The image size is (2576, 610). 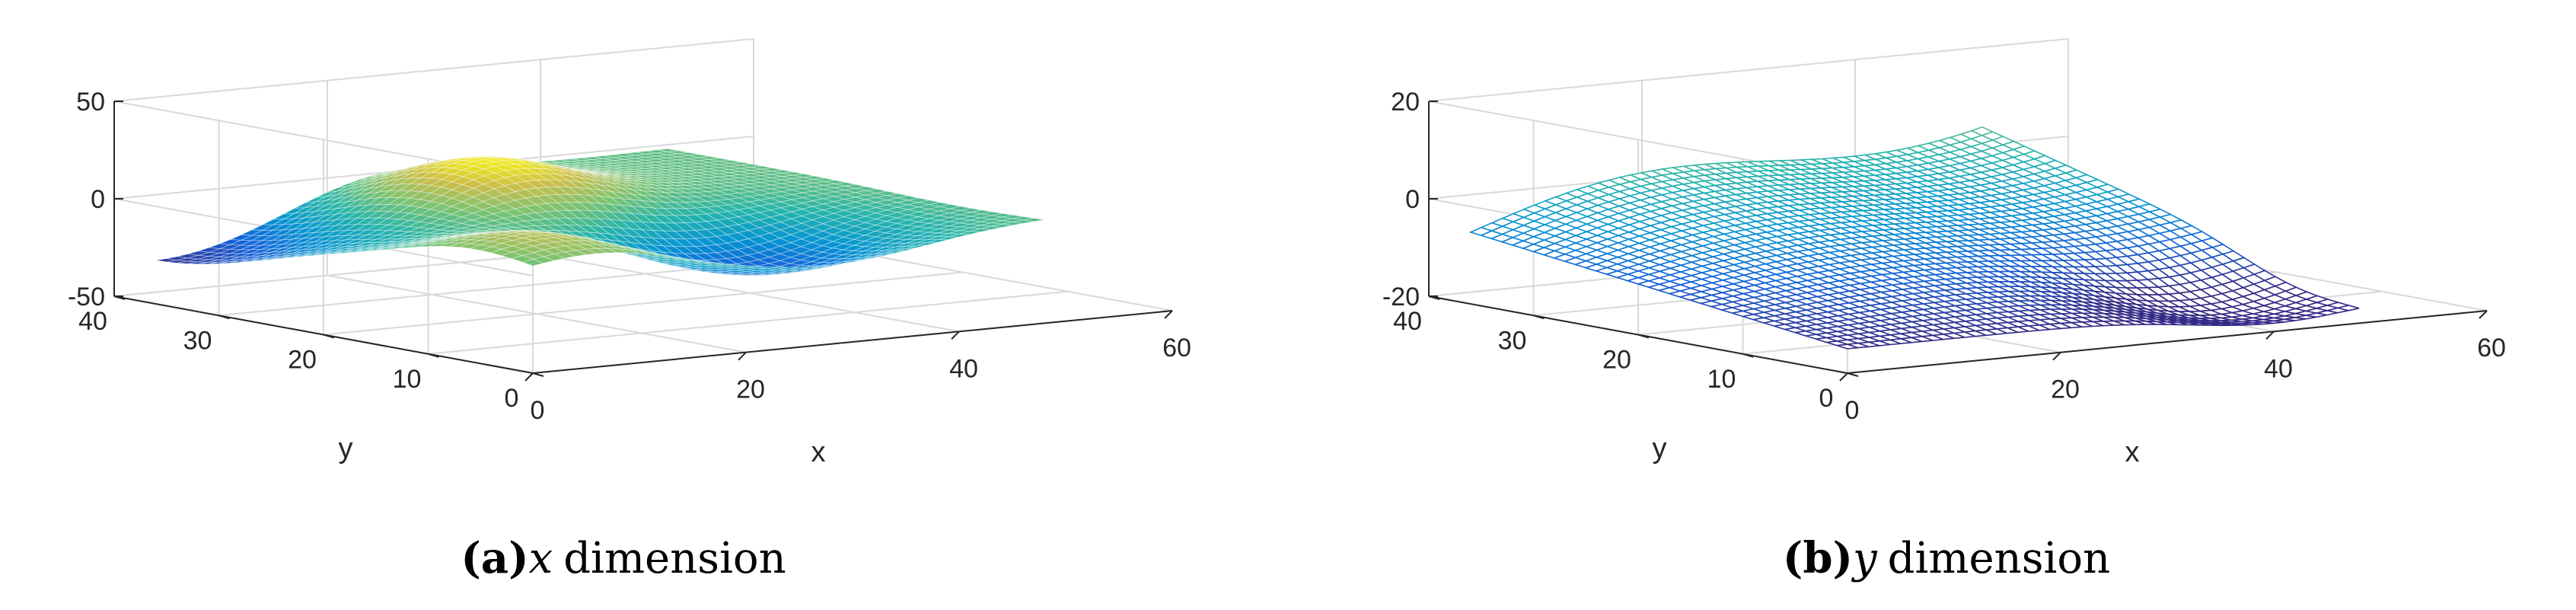 I want to click on panel-b-caption-text: dimension, so click(x=2000, y=558).